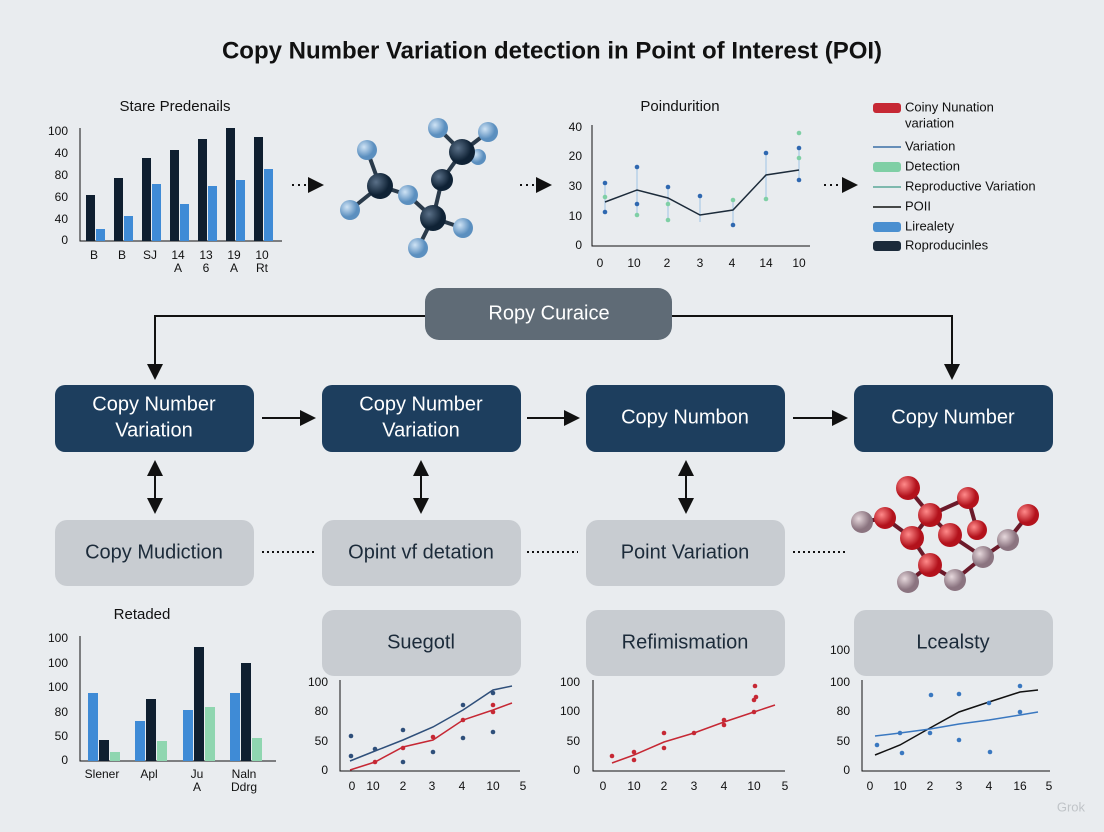 This screenshot has height=832, width=1104. Describe the element at coordinates (154, 553) in the screenshot. I see `result-node` at that location.